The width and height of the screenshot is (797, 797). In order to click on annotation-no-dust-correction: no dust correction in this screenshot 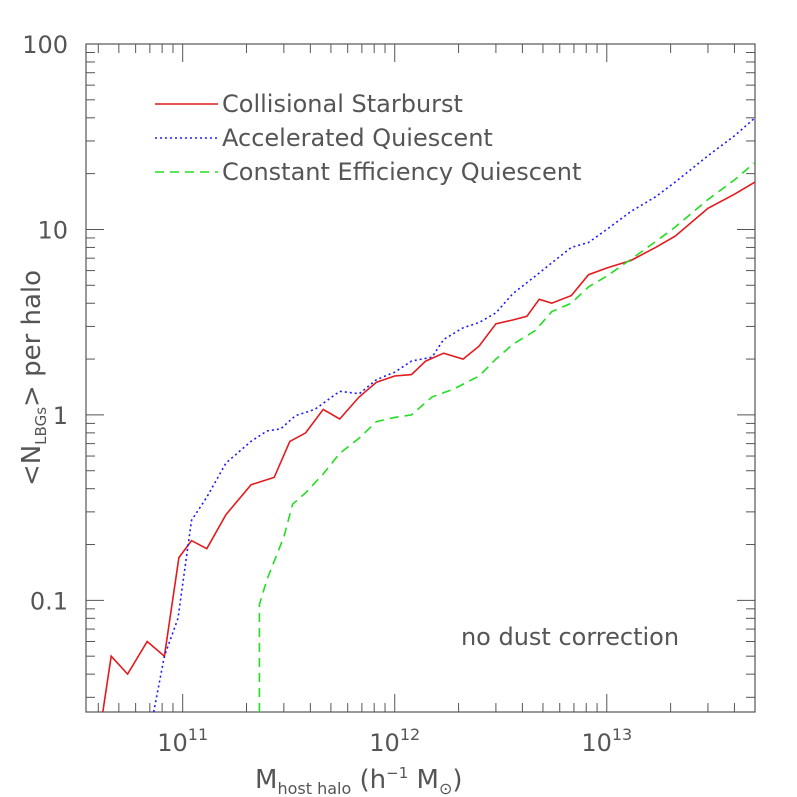, I will do `click(570, 637)`.